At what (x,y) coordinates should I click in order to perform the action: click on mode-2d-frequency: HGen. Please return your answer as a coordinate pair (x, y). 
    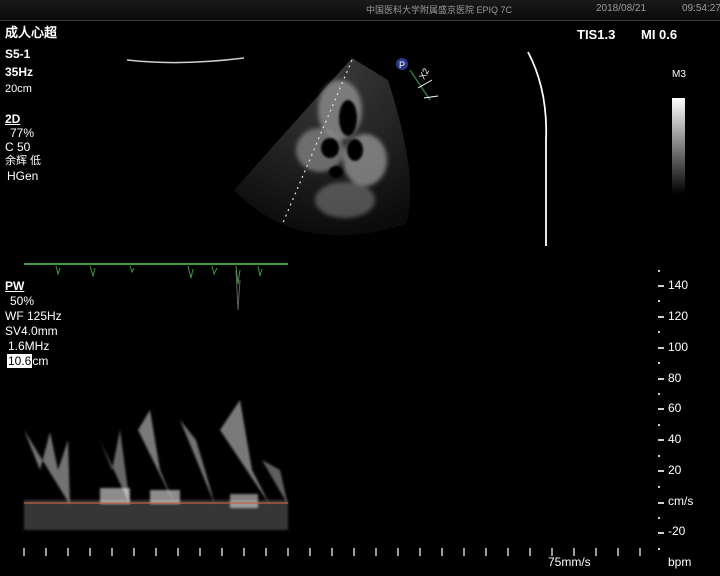
    Looking at the image, I should click on (23, 176).